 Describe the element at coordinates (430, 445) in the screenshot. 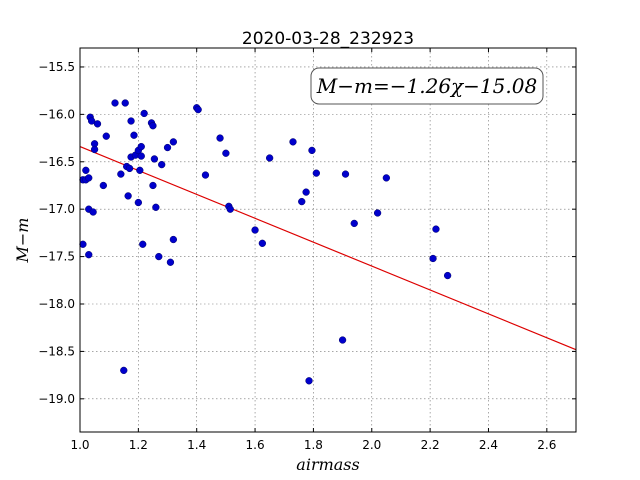

I see `x-tick-label: 2.2` at that location.